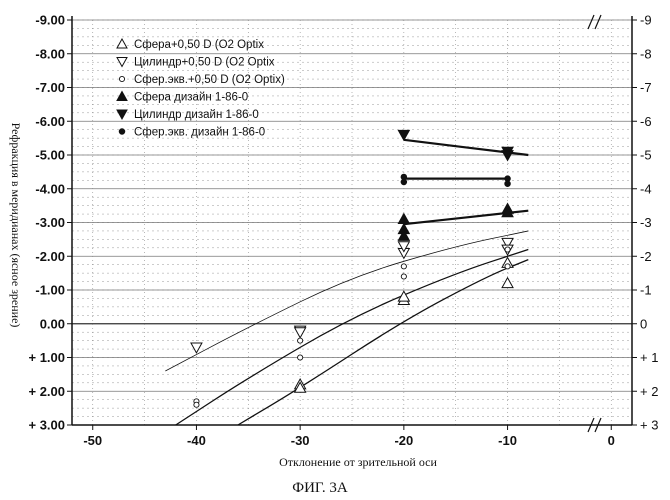  What do you see at coordinates (50, 121) in the screenshot?
I see `y-tick-label: -6.00` at bounding box center [50, 121].